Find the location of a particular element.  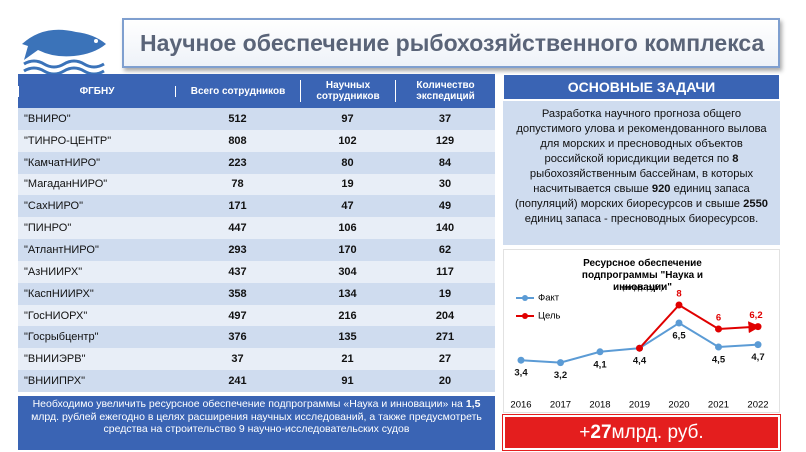

data-label: 4,5 is located at coordinates (719, 360).